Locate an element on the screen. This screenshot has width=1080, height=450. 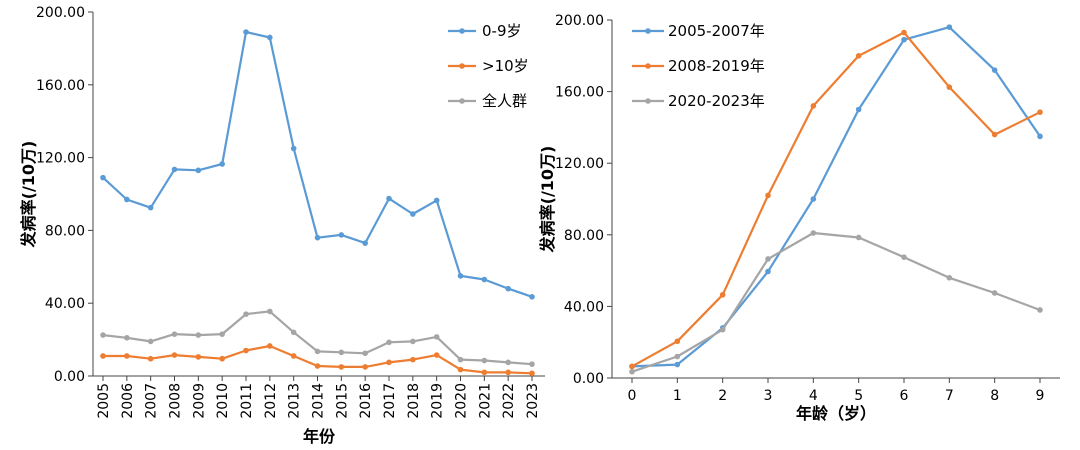
x-tick-label: 2005 is located at coordinates (104, 401).